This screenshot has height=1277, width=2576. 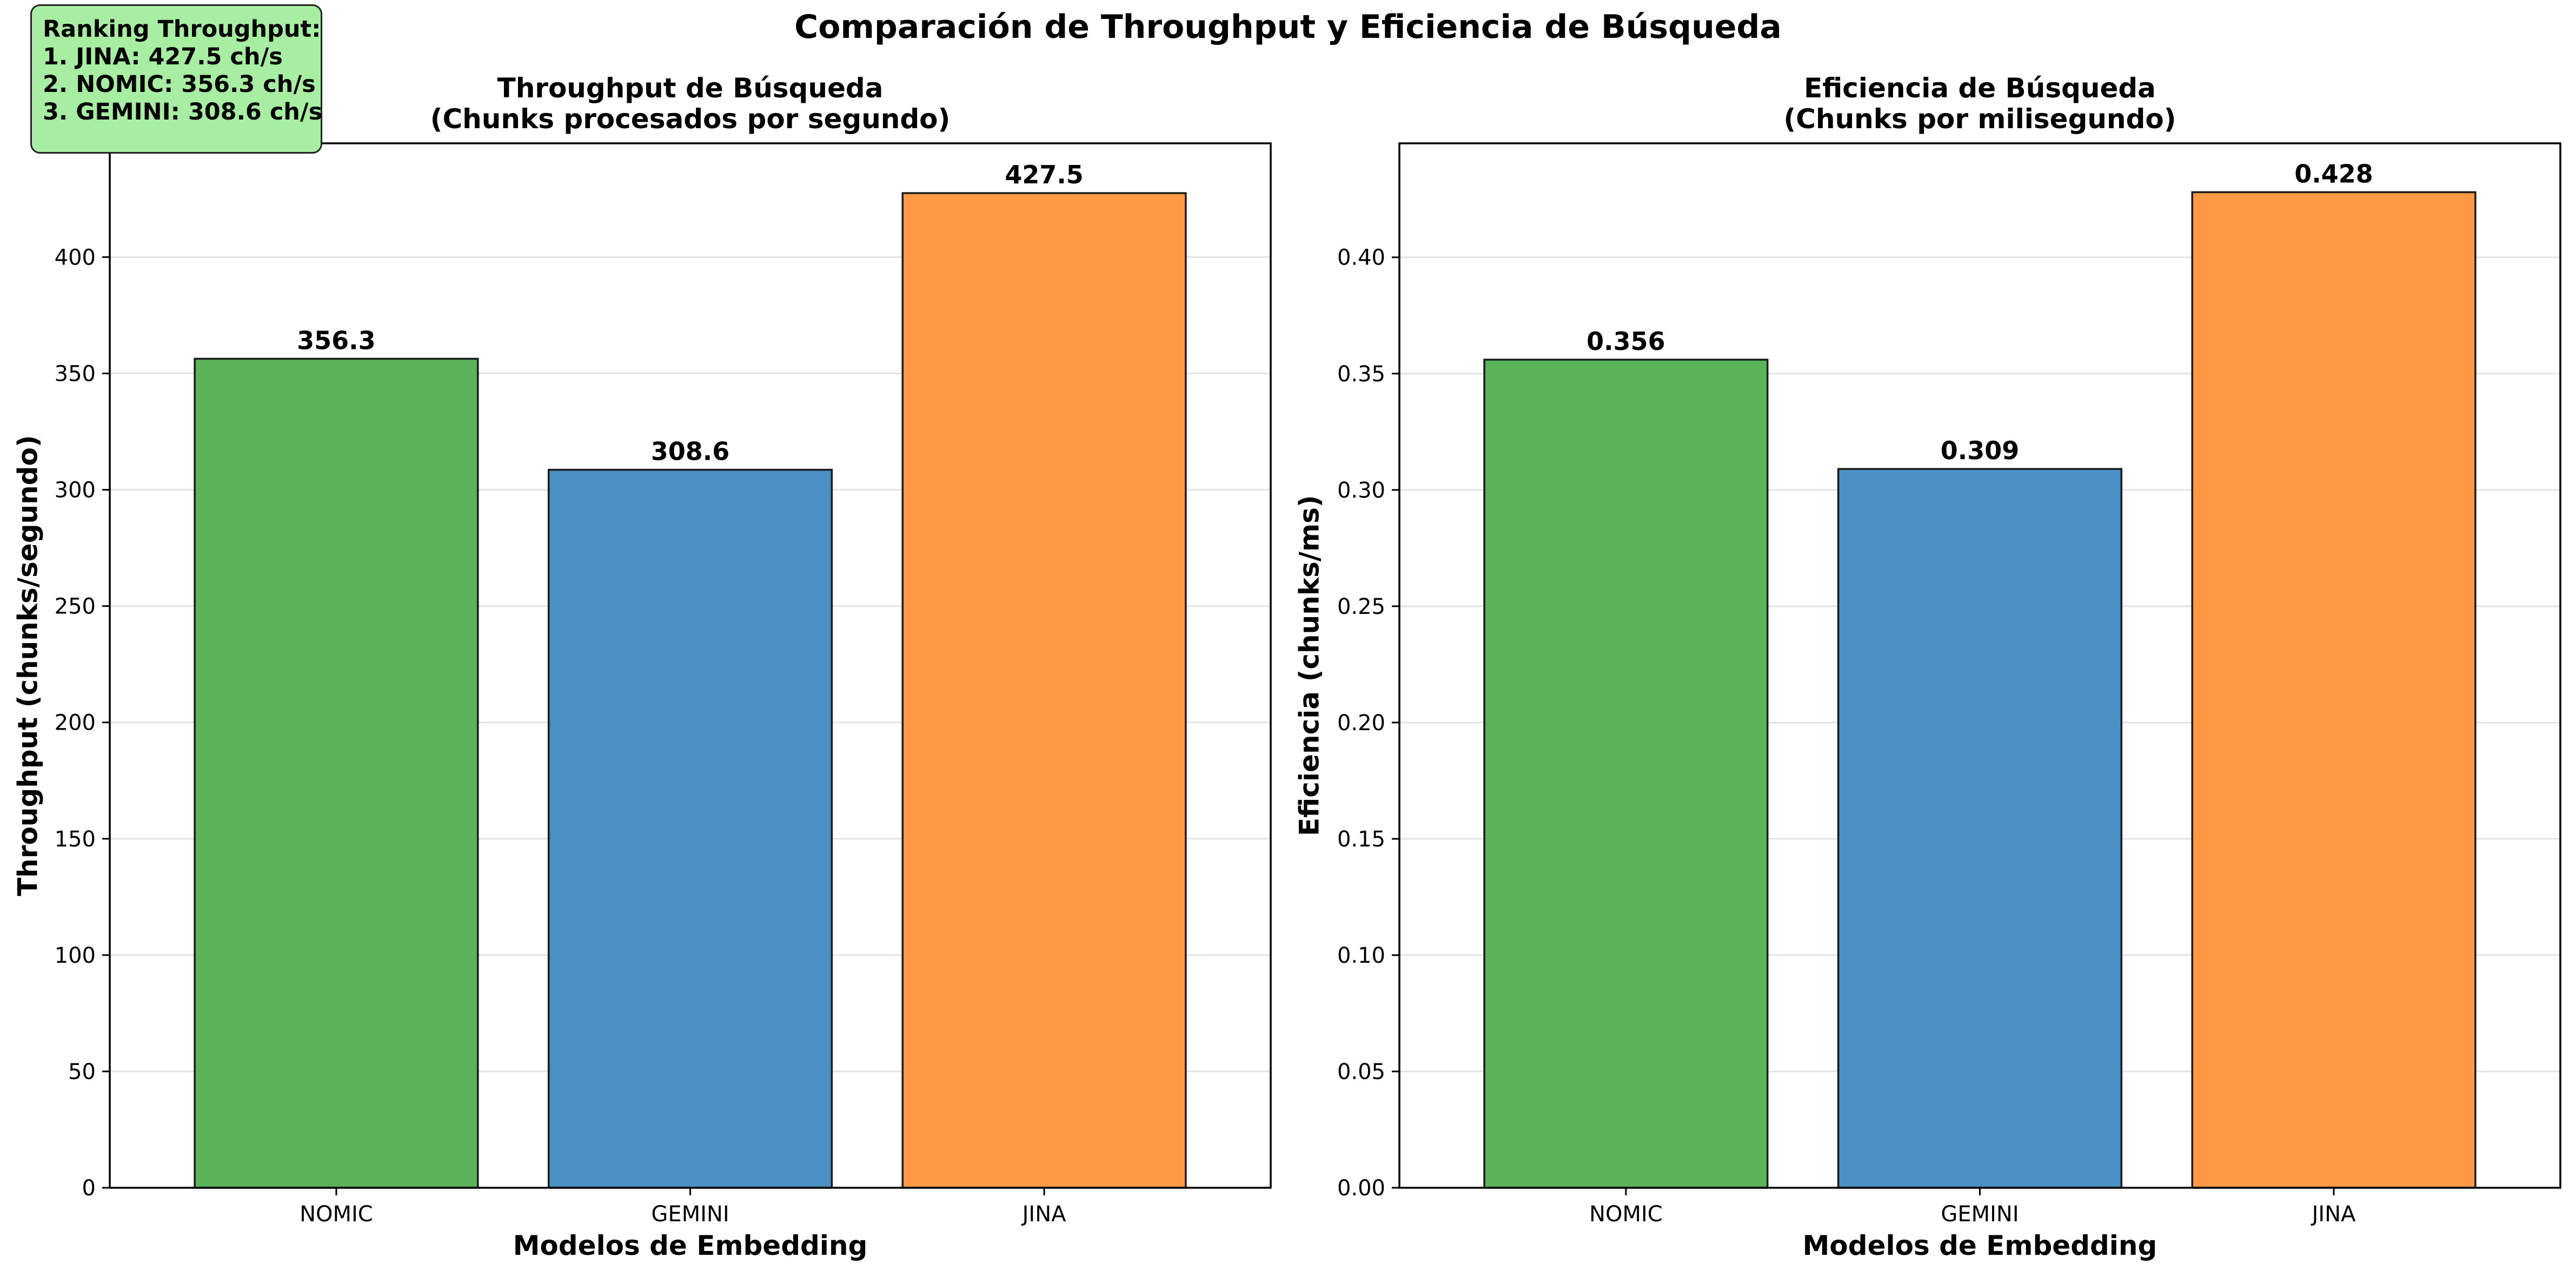 What do you see at coordinates (1626, 774) in the screenshot?
I see `efficiency-bar-nomic` at bounding box center [1626, 774].